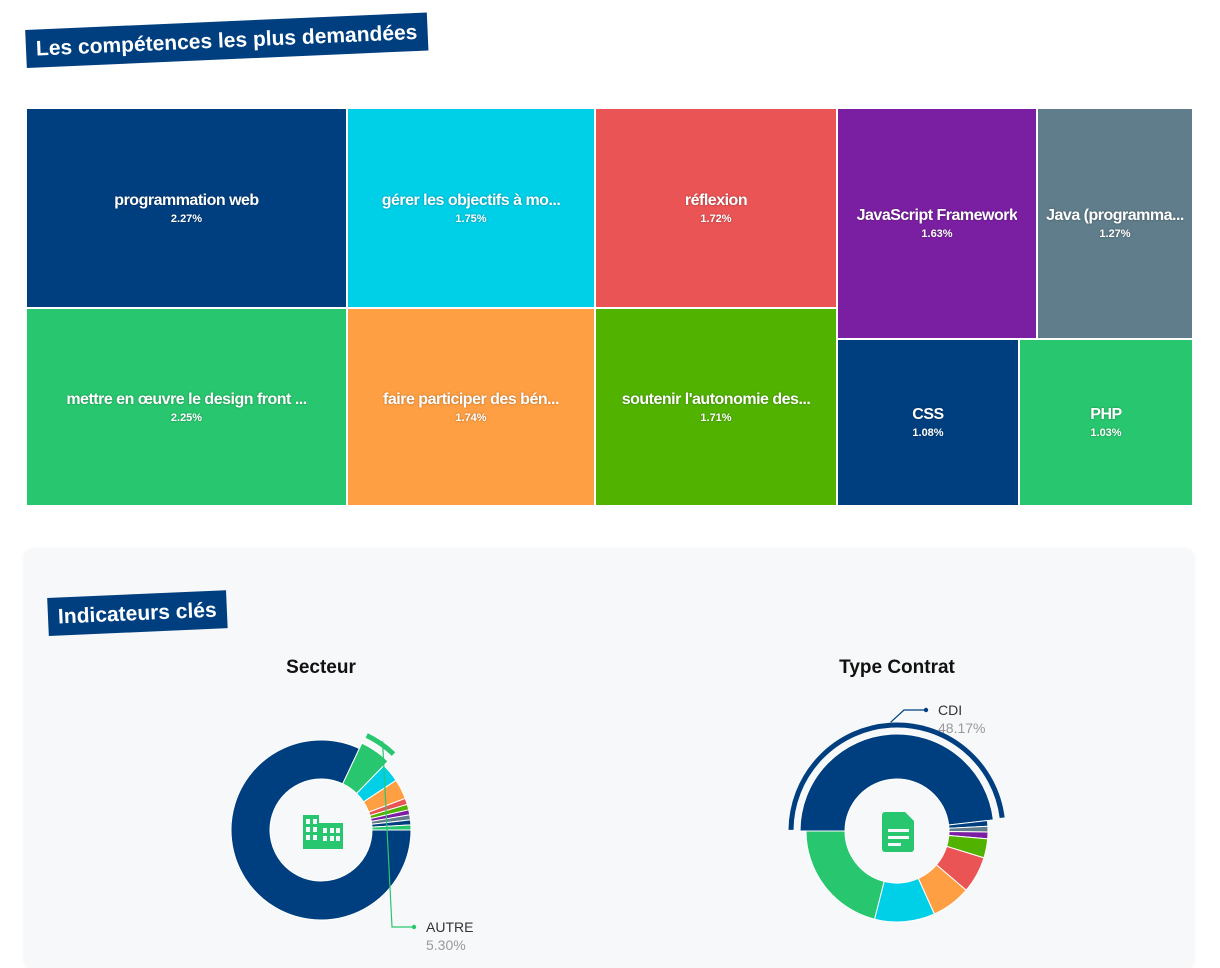 The image size is (1220, 968). What do you see at coordinates (937, 234) in the screenshot?
I see `treemap-tile-value: 1.63%` at bounding box center [937, 234].